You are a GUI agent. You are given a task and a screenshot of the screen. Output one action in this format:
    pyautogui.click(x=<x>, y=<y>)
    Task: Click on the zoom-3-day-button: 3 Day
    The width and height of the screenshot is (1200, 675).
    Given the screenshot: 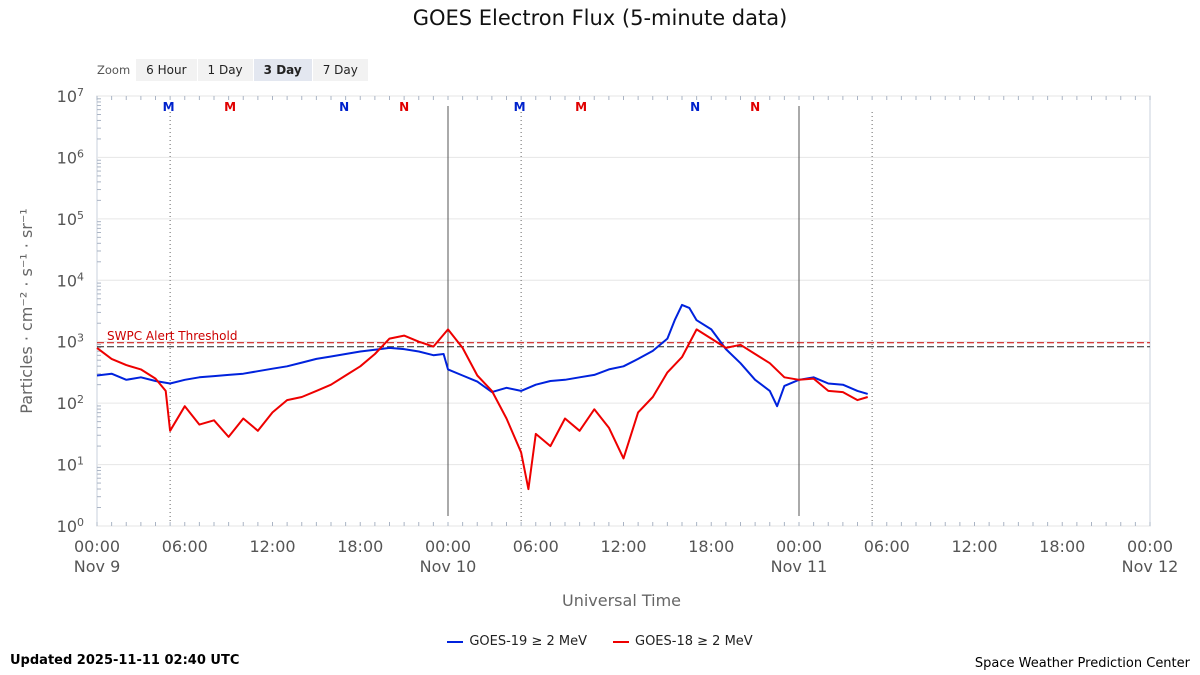 What is the action you would take?
    pyautogui.click(x=282, y=70)
    